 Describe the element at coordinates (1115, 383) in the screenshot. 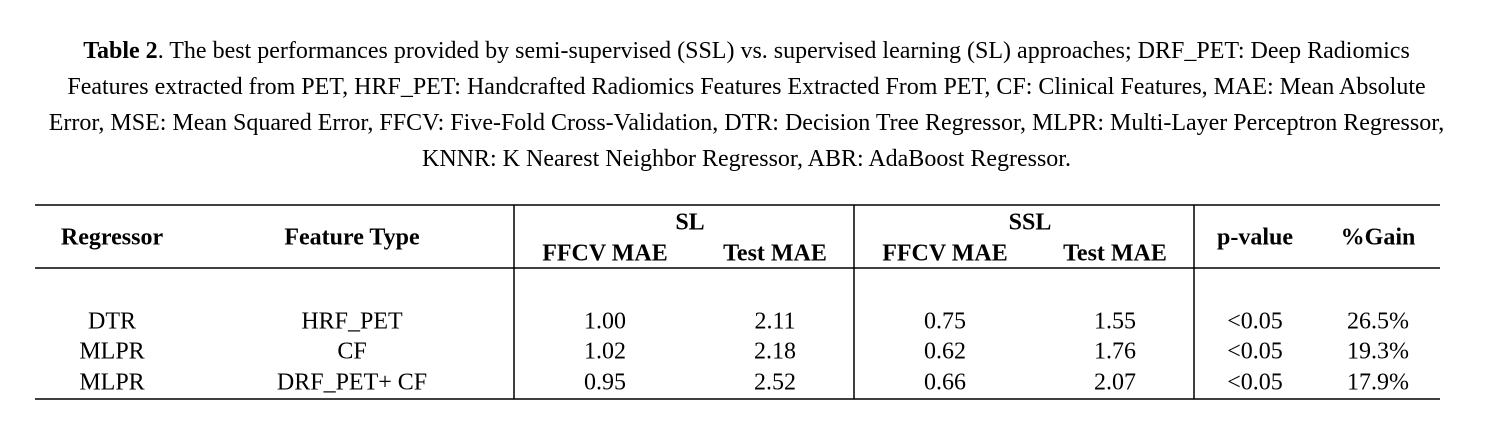

I see `table-cell: 2.07` at that location.